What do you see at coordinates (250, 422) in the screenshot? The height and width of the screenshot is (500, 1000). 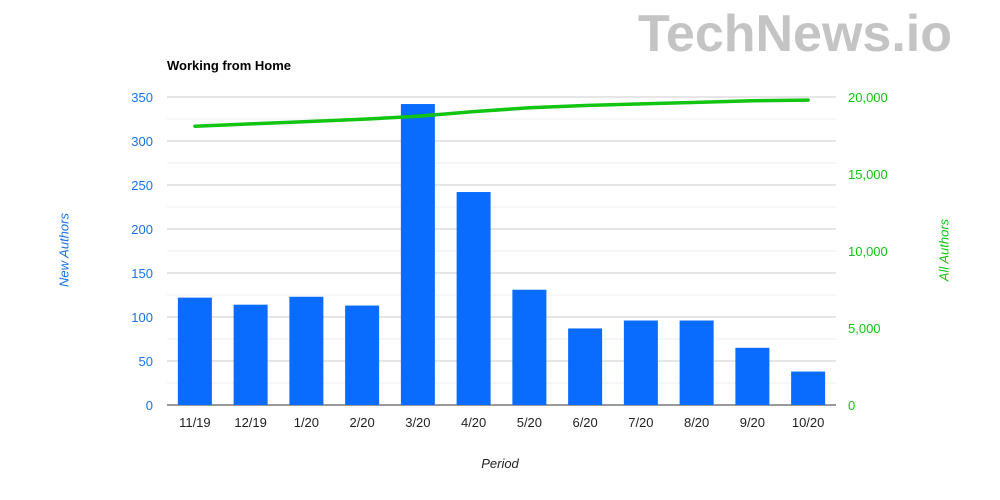 I see `x-tick-label: 12/19` at bounding box center [250, 422].